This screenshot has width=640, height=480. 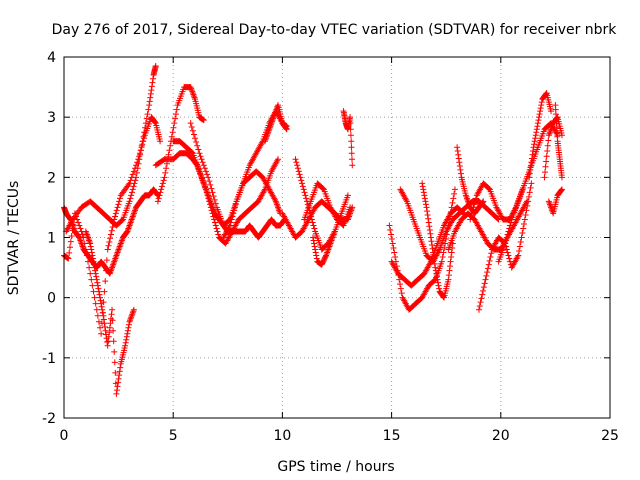 What do you see at coordinates (173, 436) in the screenshot?
I see `x-tick-label: 5` at bounding box center [173, 436].